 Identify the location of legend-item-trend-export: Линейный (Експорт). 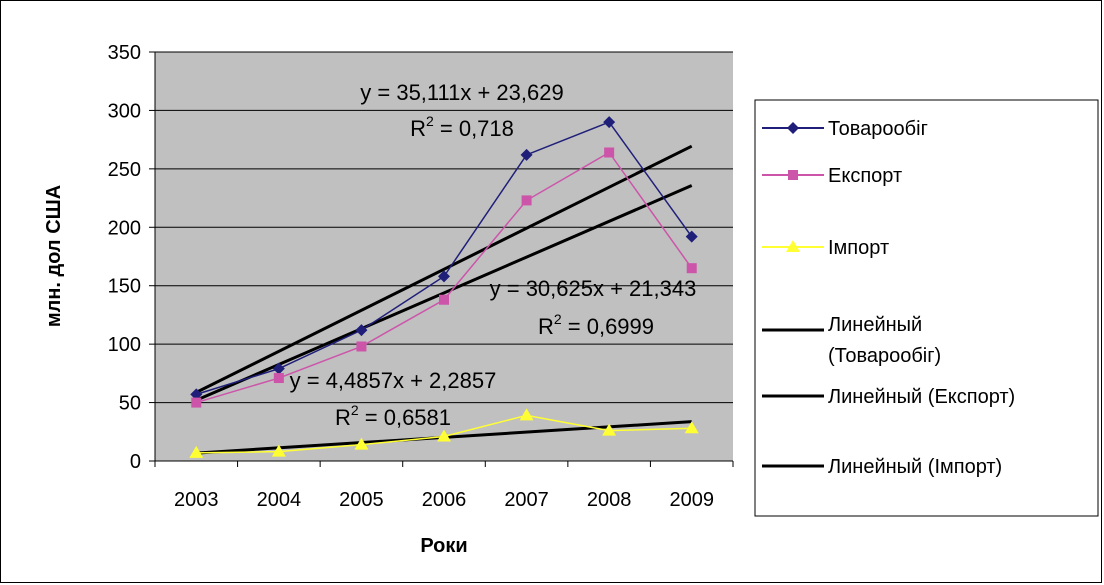
(888, 397).